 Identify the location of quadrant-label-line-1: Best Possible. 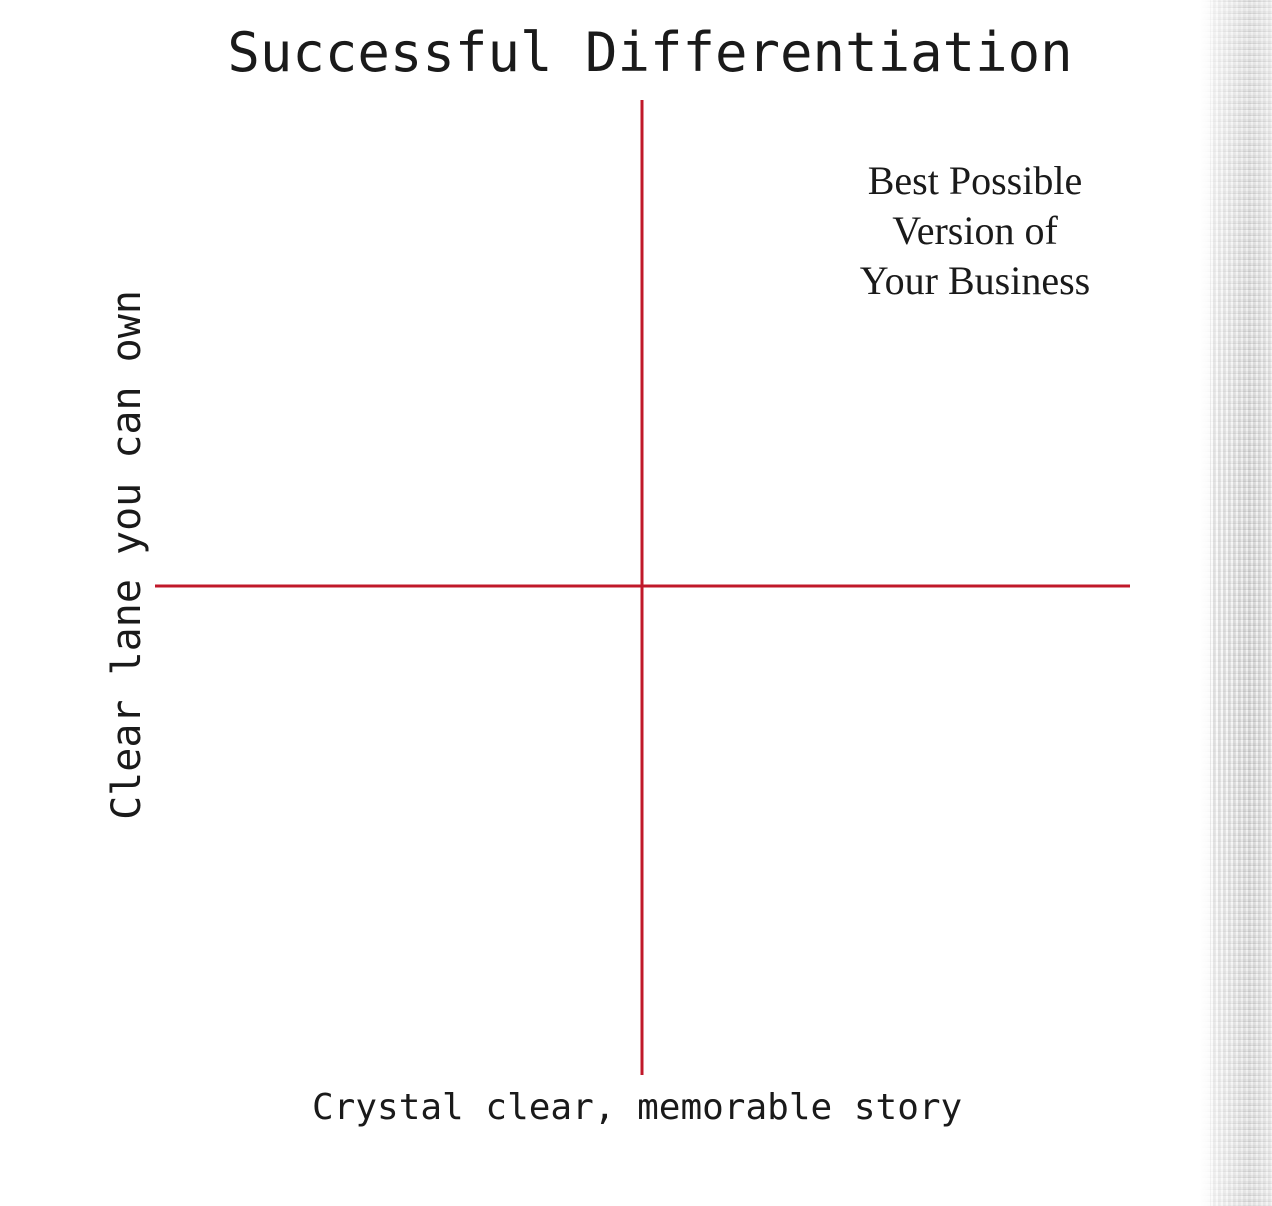
(975, 180).